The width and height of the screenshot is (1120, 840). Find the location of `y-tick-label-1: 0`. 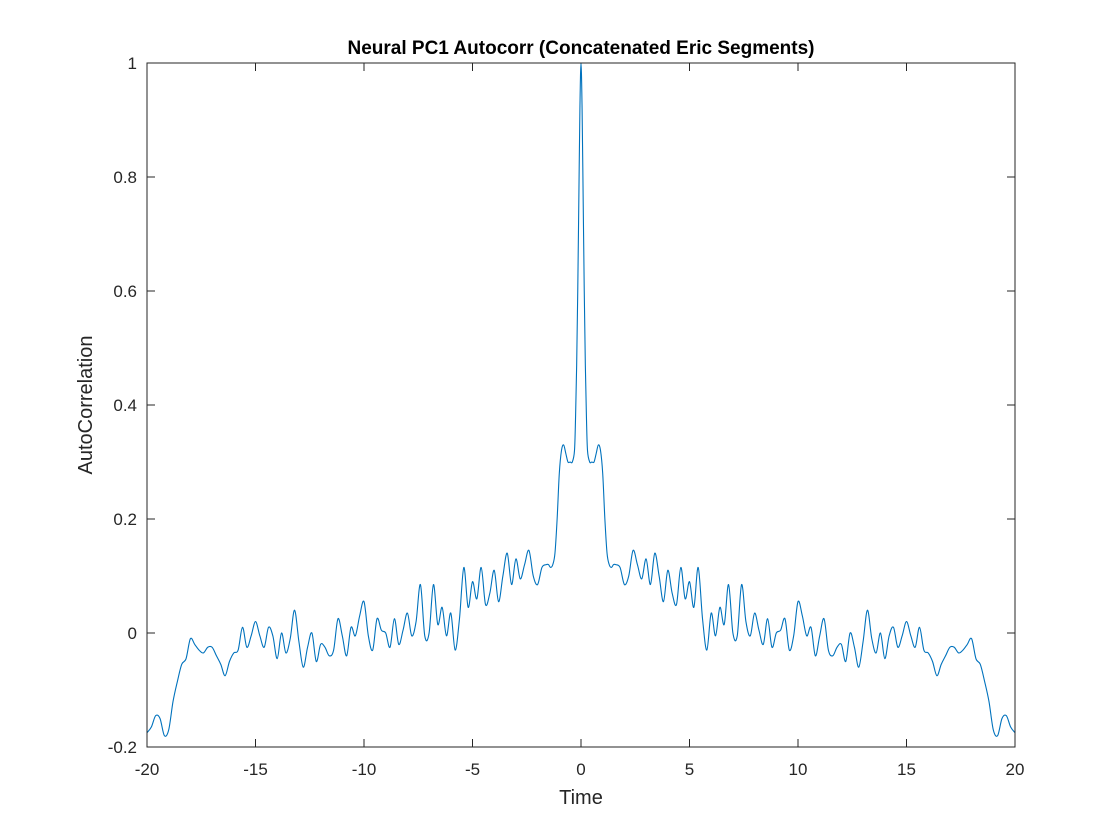

y-tick-label-1: 0 is located at coordinates (132, 633).